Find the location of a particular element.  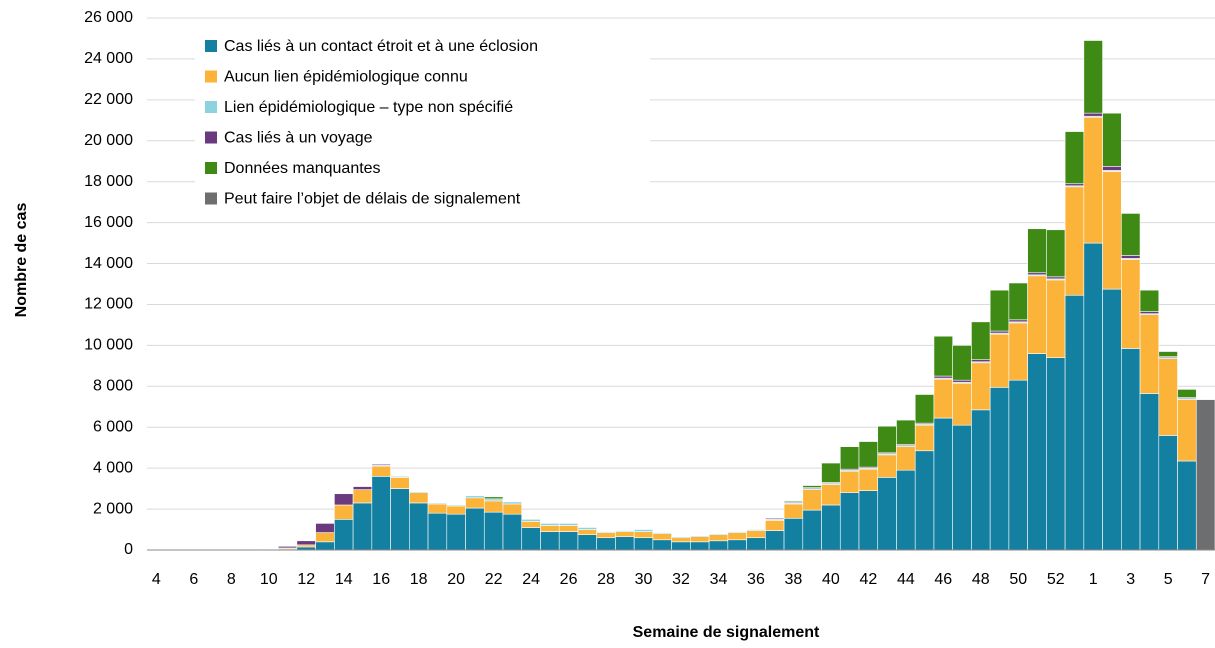

x-tick-label: 38 is located at coordinates (794, 579).